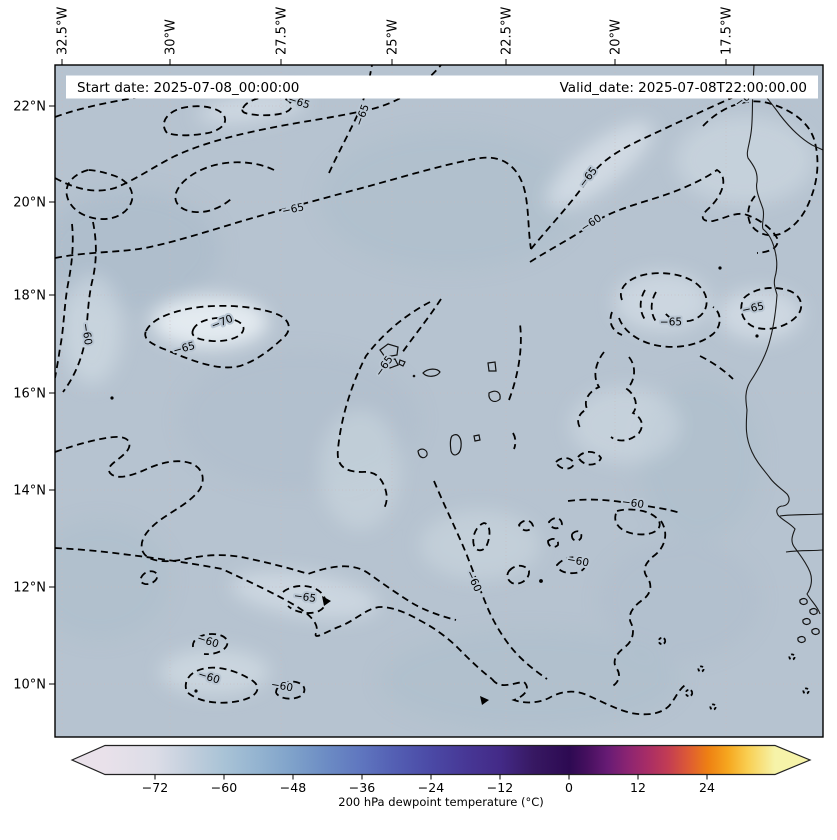 The width and height of the screenshot is (837, 840). What do you see at coordinates (707, 787) in the screenshot?
I see `cbar-tick-label: 24` at bounding box center [707, 787].